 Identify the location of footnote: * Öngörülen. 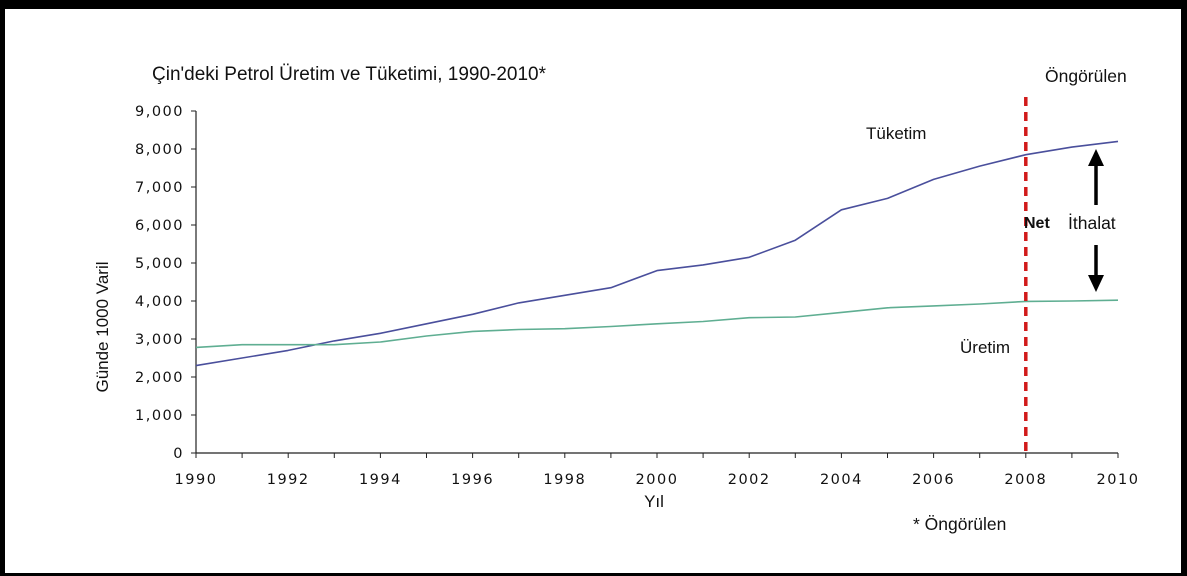
(959, 524).